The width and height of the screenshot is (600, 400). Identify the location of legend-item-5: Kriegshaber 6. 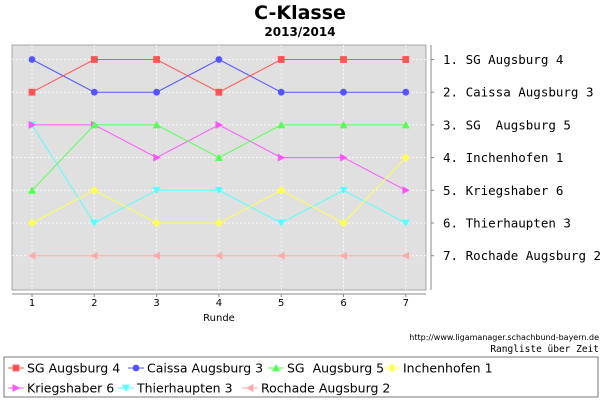
(61, 388).